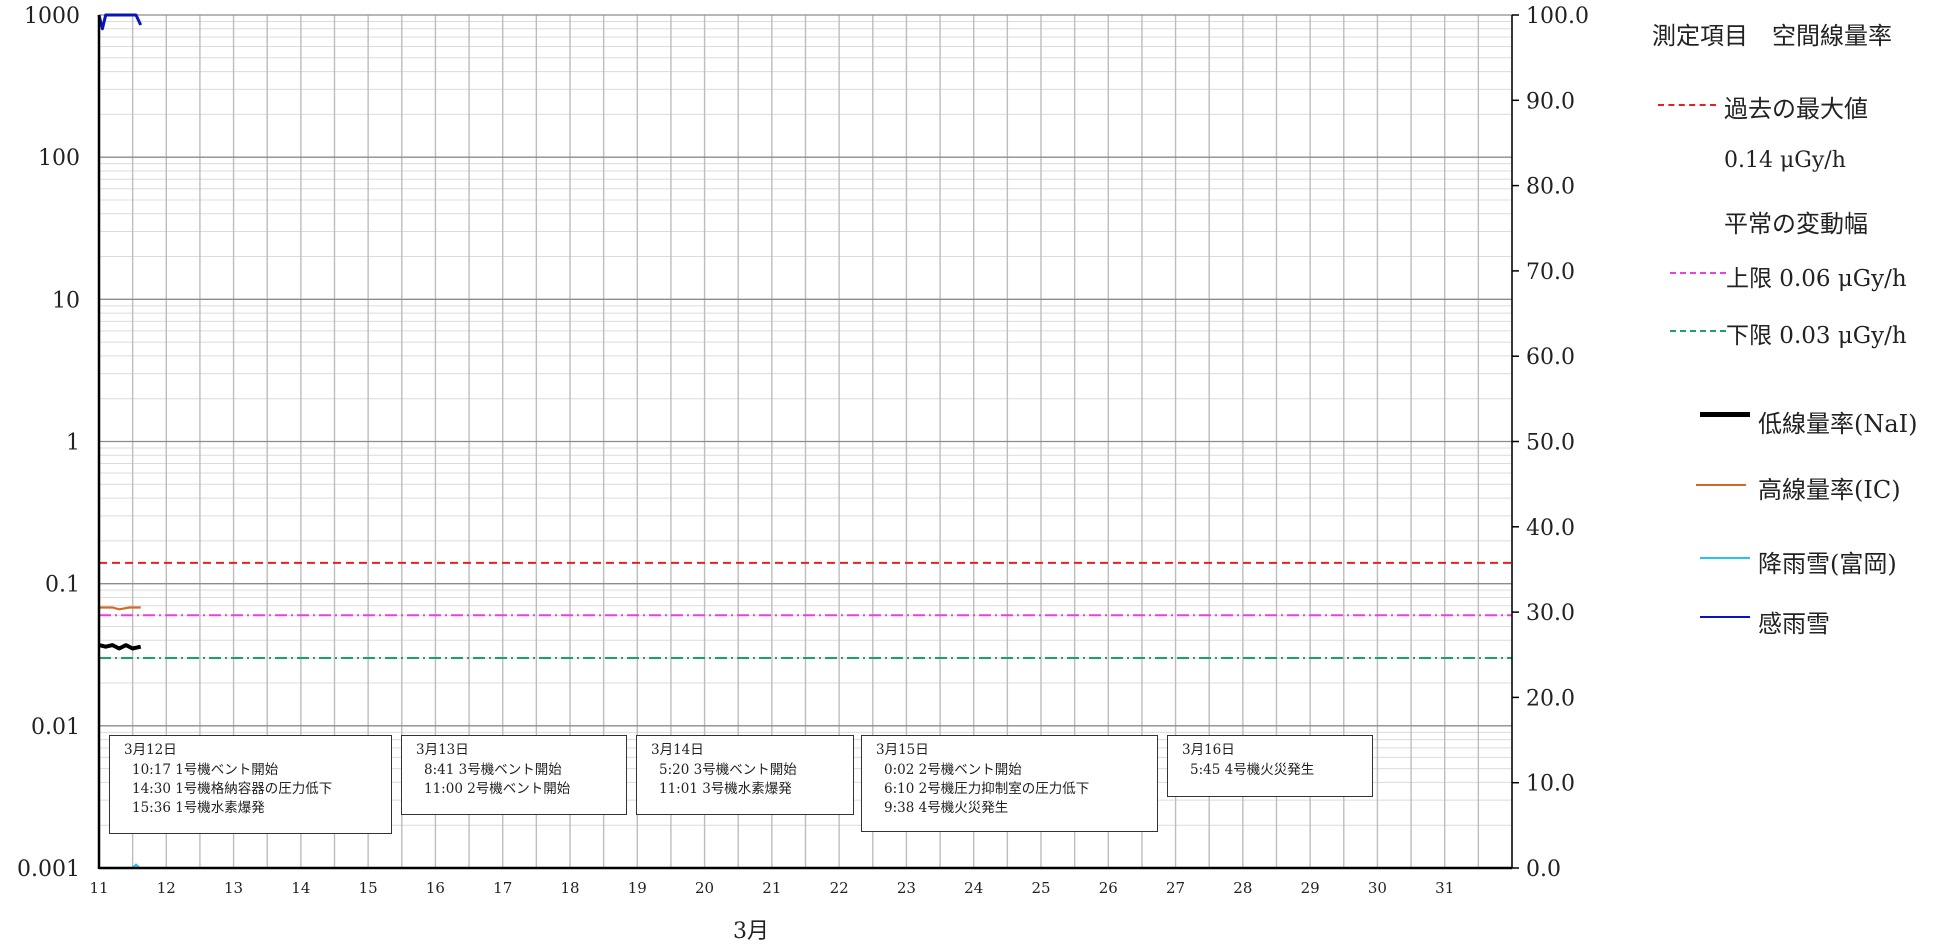  Describe the element at coordinates (1444, 888) in the screenshot. I see `x-tick-label: 31` at that location.